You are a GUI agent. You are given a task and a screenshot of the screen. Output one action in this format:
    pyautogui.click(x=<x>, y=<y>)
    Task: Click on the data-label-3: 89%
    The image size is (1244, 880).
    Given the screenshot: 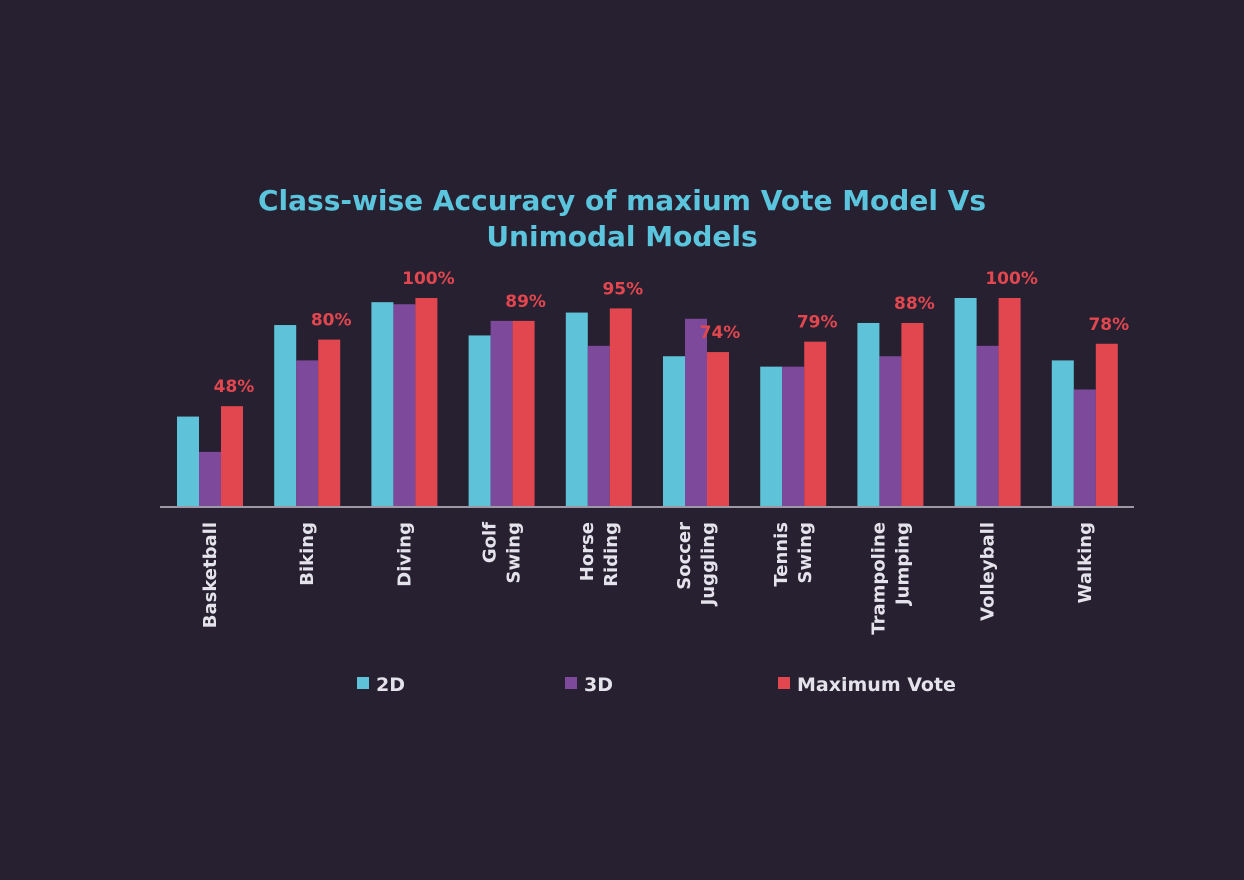 What is the action you would take?
    pyautogui.click(x=525, y=302)
    